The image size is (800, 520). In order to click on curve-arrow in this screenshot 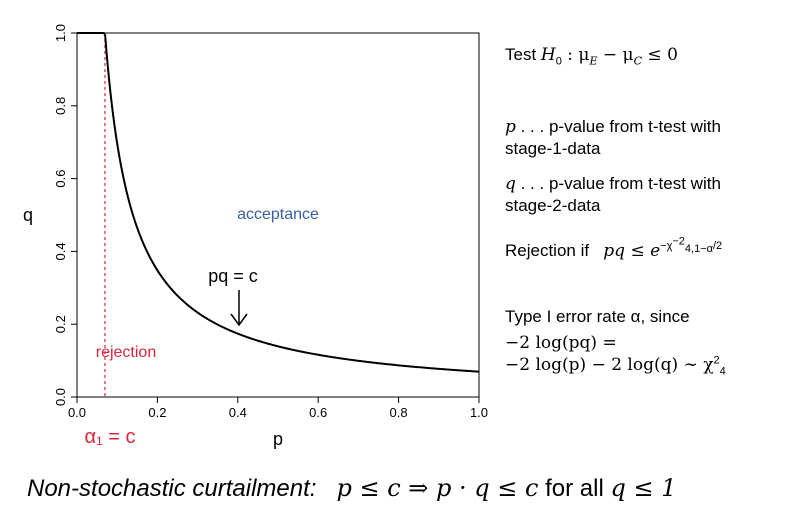, I will do `click(239, 308)`.